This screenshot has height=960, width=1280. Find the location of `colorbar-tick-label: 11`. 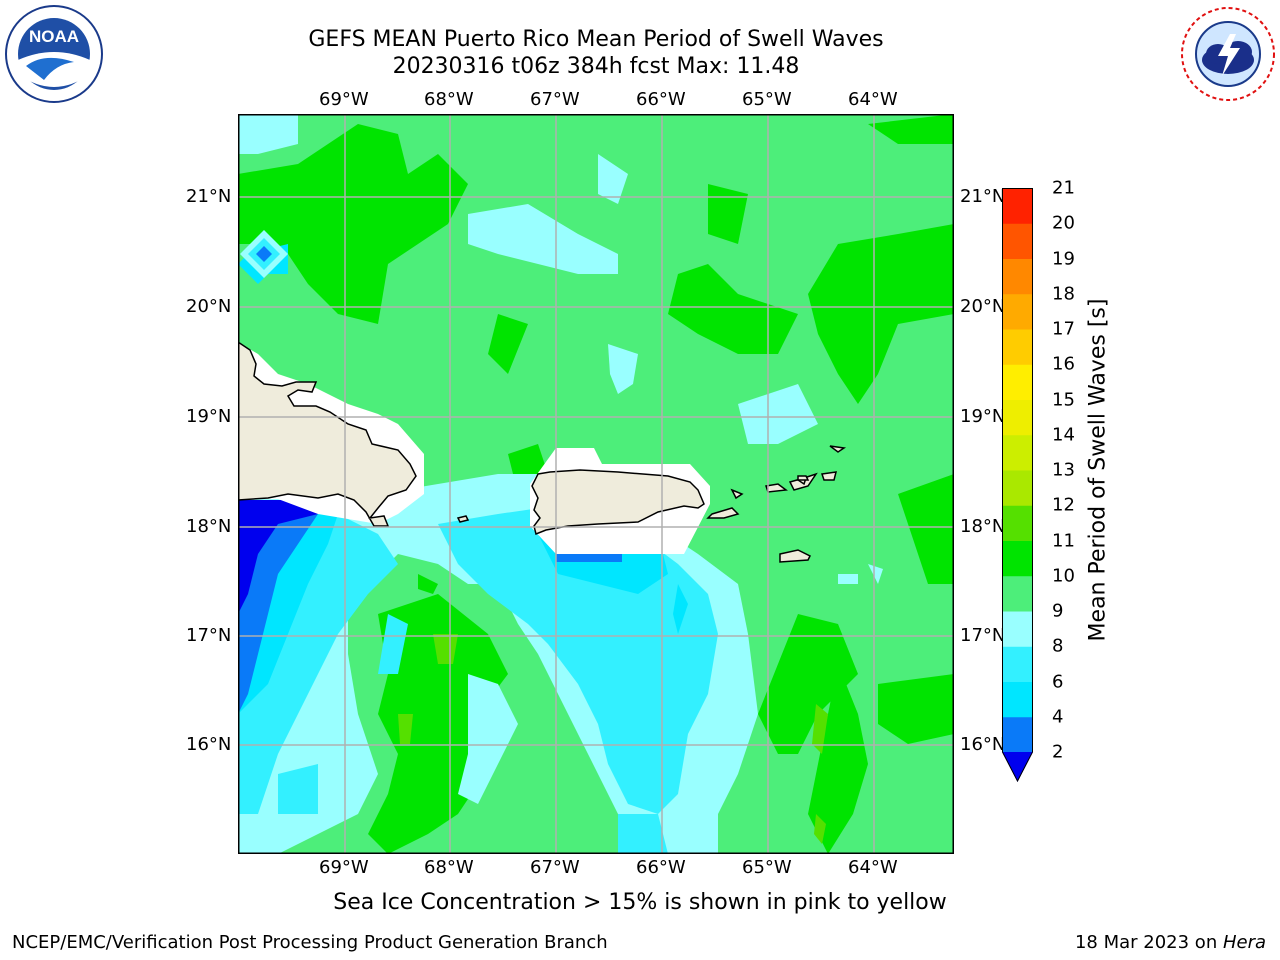

colorbar-tick-label: 11 is located at coordinates (1063, 540).